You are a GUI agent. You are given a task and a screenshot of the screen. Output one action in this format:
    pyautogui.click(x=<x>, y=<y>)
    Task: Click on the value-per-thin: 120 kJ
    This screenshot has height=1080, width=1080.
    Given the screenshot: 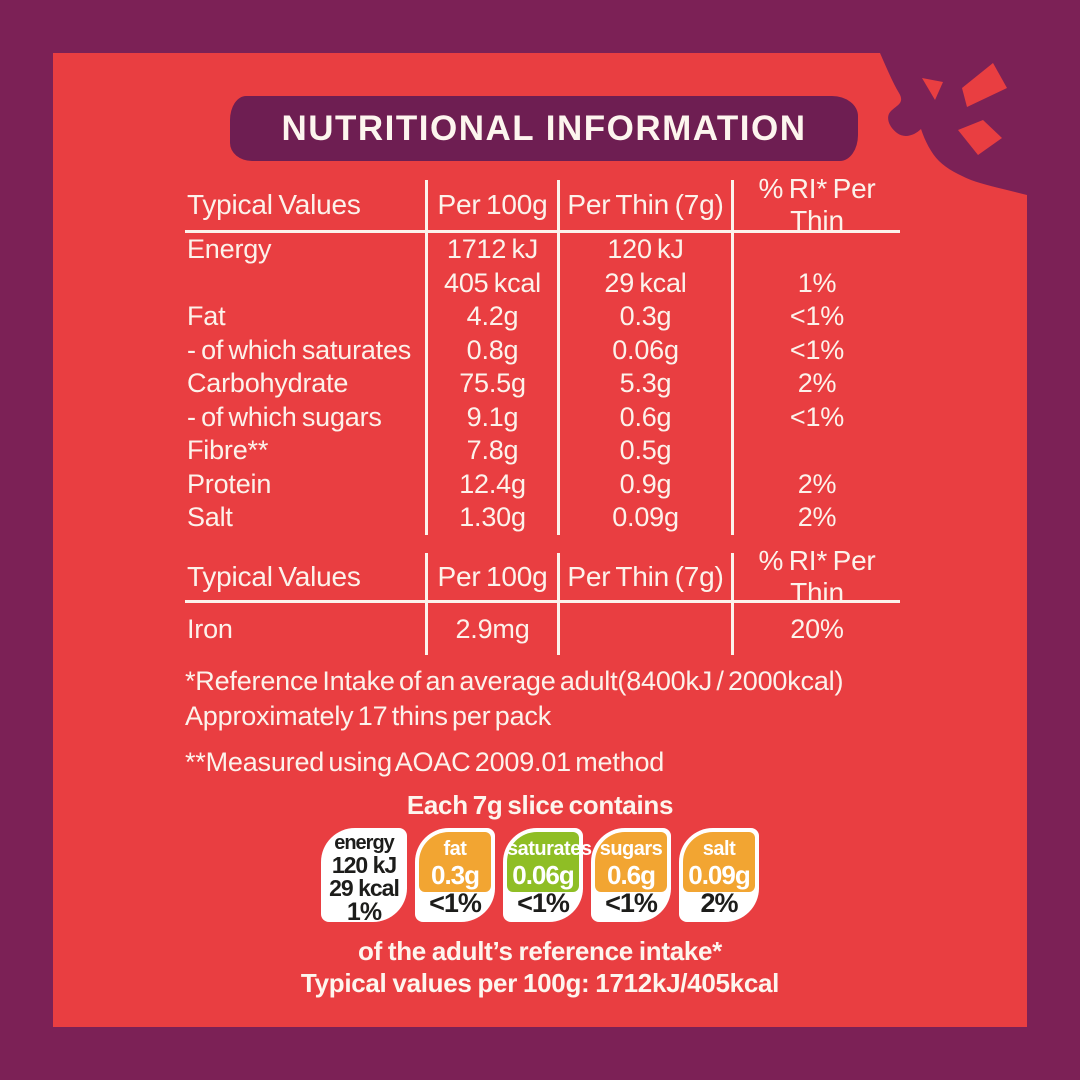 What is the action you would take?
    pyautogui.click(x=644, y=250)
    